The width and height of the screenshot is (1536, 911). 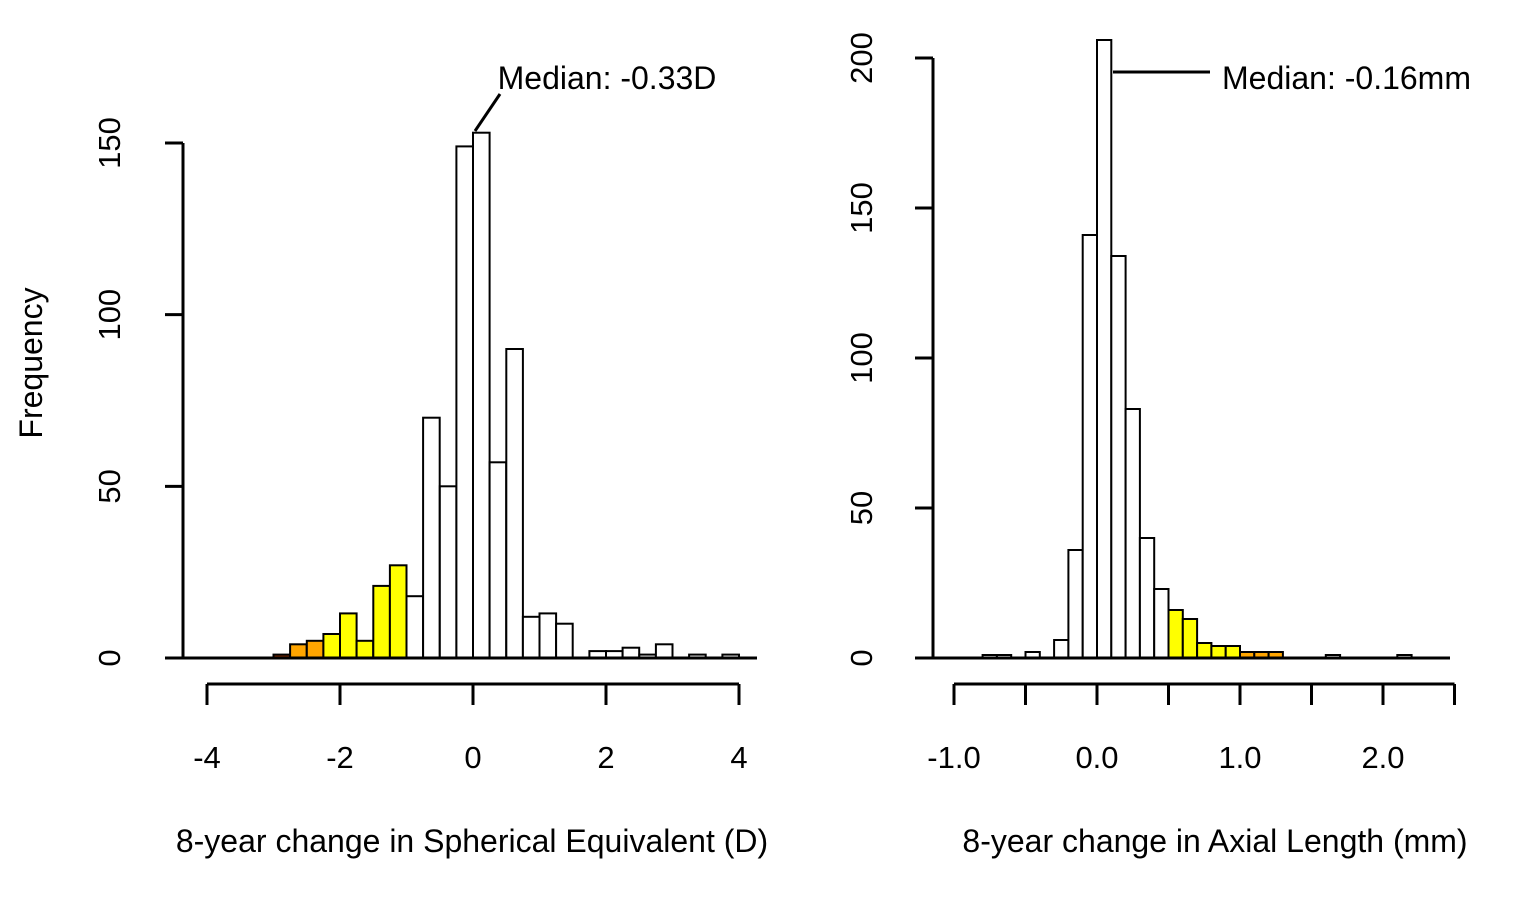 What do you see at coordinates (472, 757) in the screenshot?
I see `x-tick-label: 0` at bounding box center [472, 757].